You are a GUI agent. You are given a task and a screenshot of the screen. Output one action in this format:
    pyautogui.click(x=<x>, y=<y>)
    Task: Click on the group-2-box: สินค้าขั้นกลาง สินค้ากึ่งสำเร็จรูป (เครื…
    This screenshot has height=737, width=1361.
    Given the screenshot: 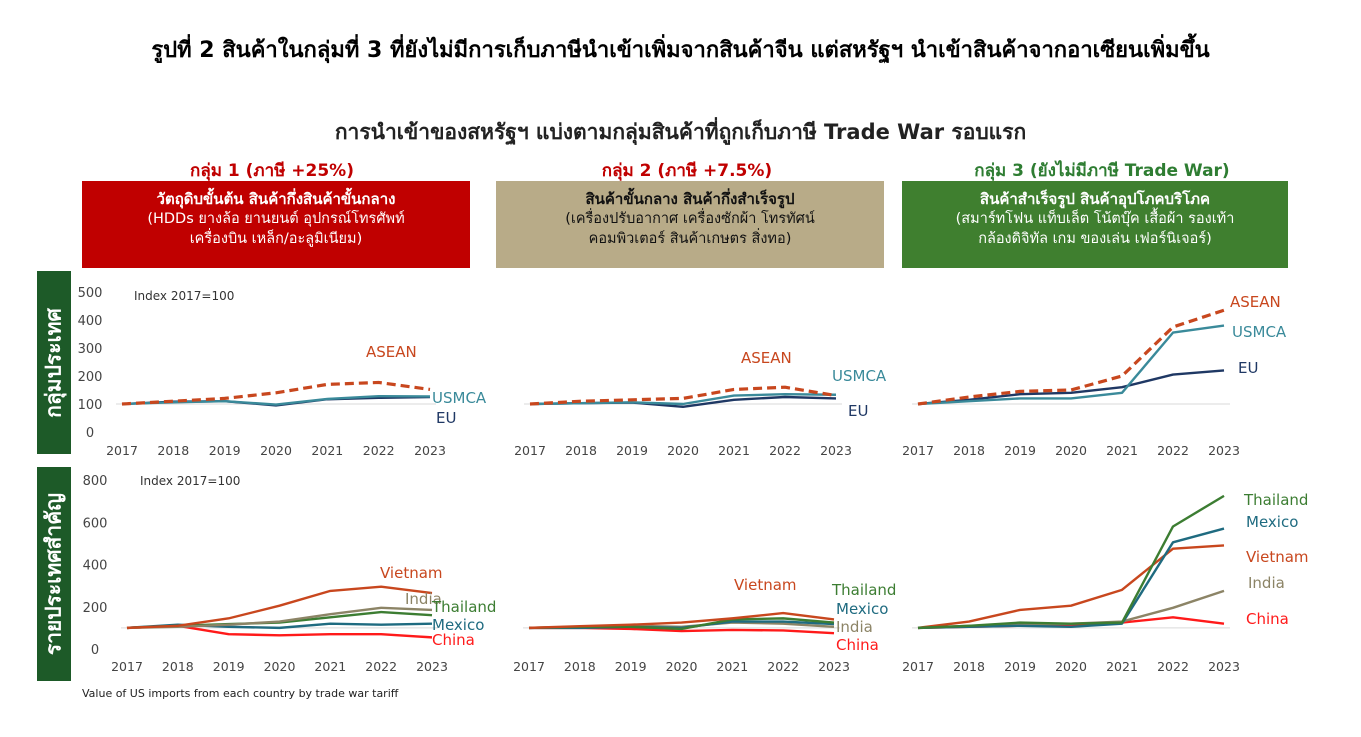 What is the action you would take?
    pyautogui.click(x=690, y=224)
    